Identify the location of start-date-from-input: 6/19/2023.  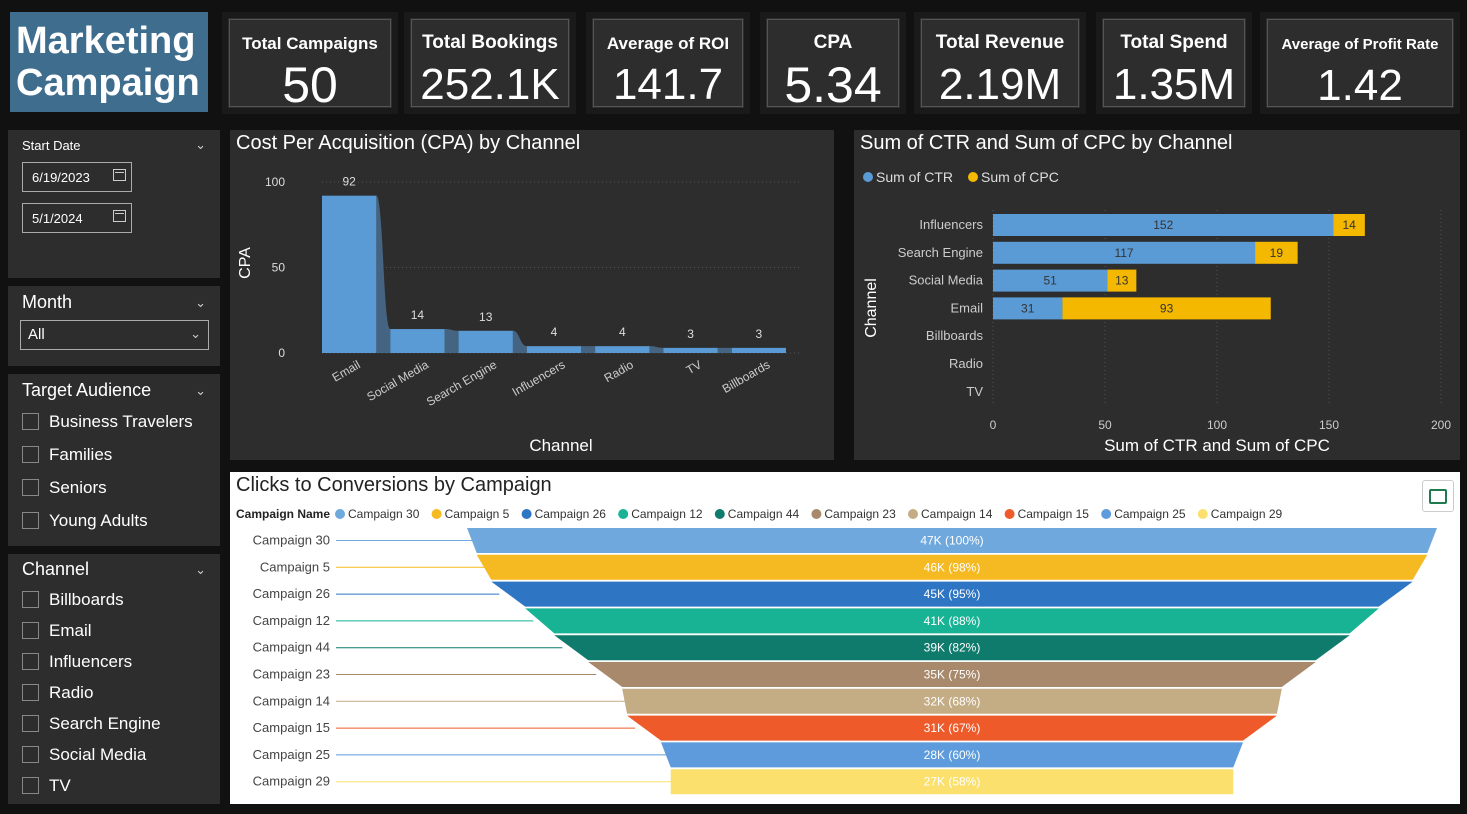
(77, 177).